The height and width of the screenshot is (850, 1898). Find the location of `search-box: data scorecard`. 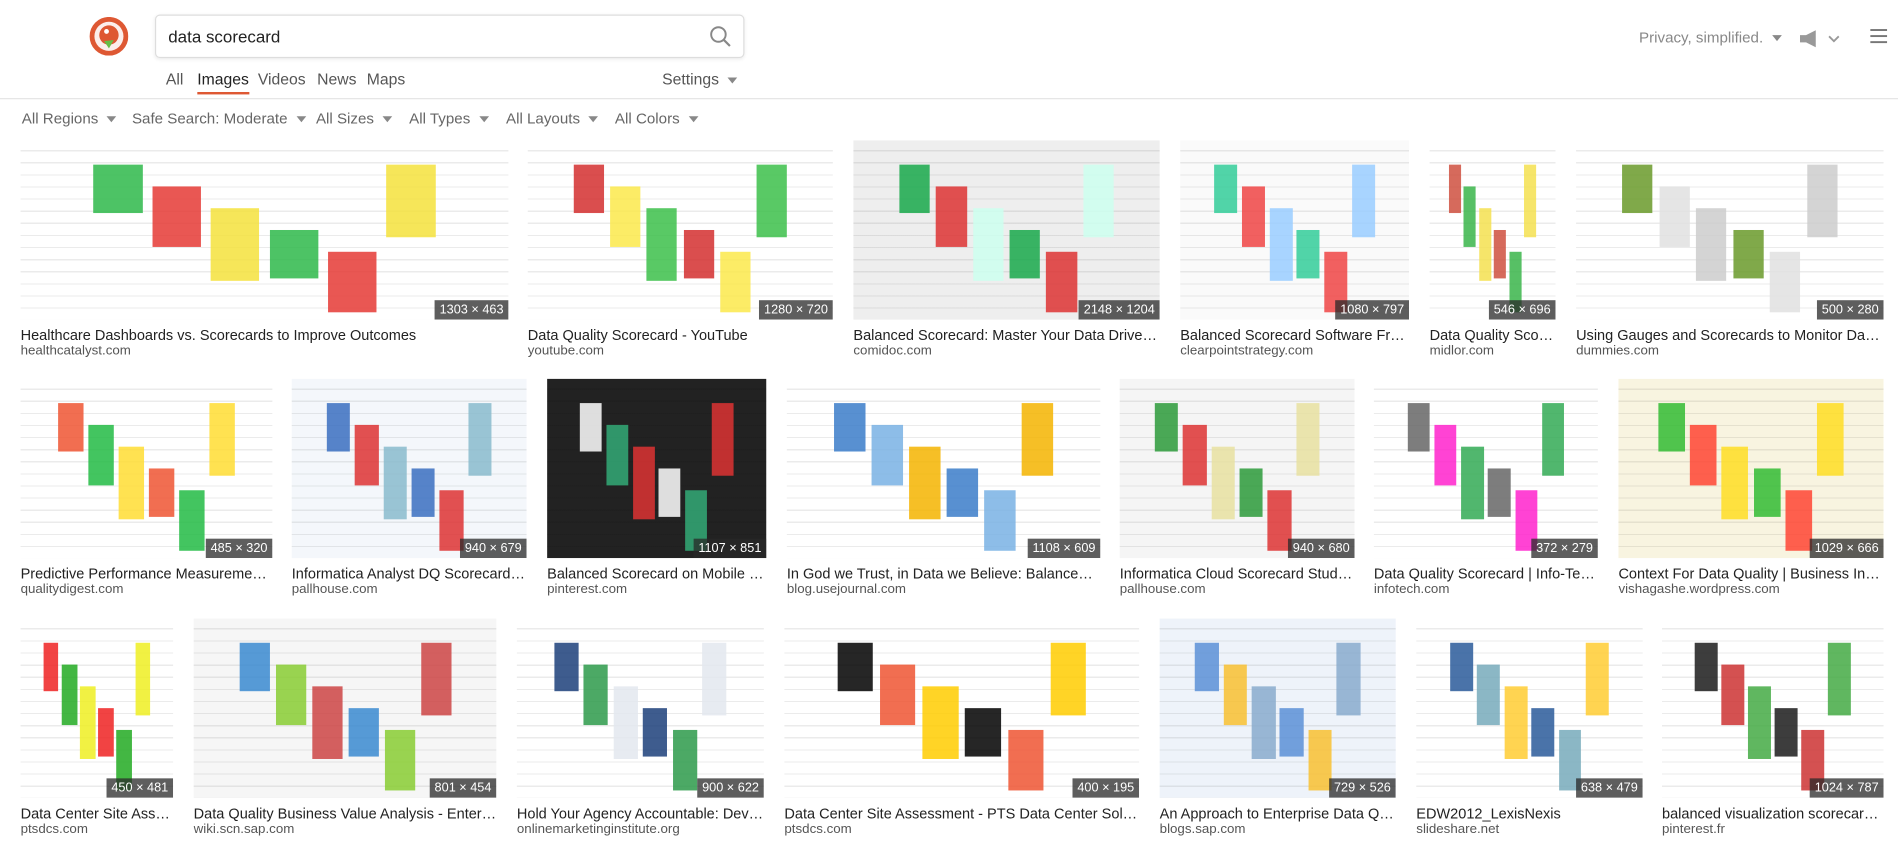

search-box: data scorecard is located at coordinates (449, 36).